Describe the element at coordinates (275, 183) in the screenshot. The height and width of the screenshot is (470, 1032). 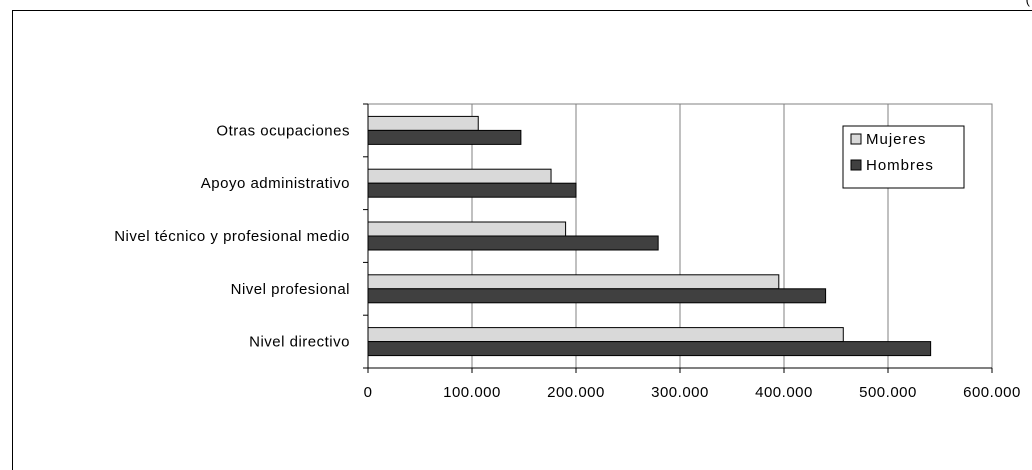
I see `category-label: Apoyo administrativo` at that location.